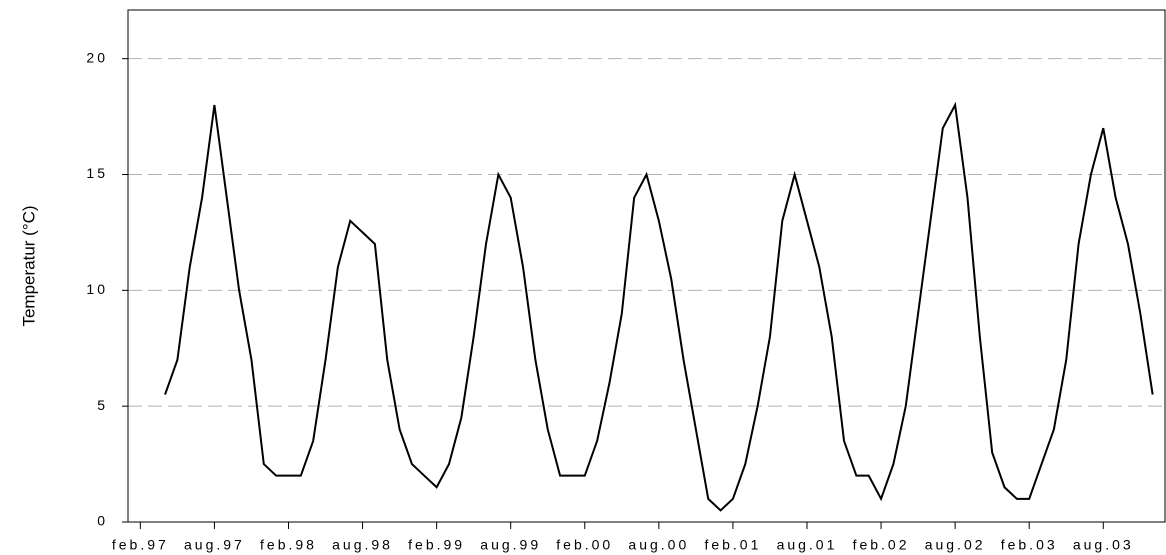 The height and width of the screenshot is (555, 1166). Describe the element at coordinates (28, 265) in the screenshot. I see `y-axis-label: Temperatur (°C)` at that location.